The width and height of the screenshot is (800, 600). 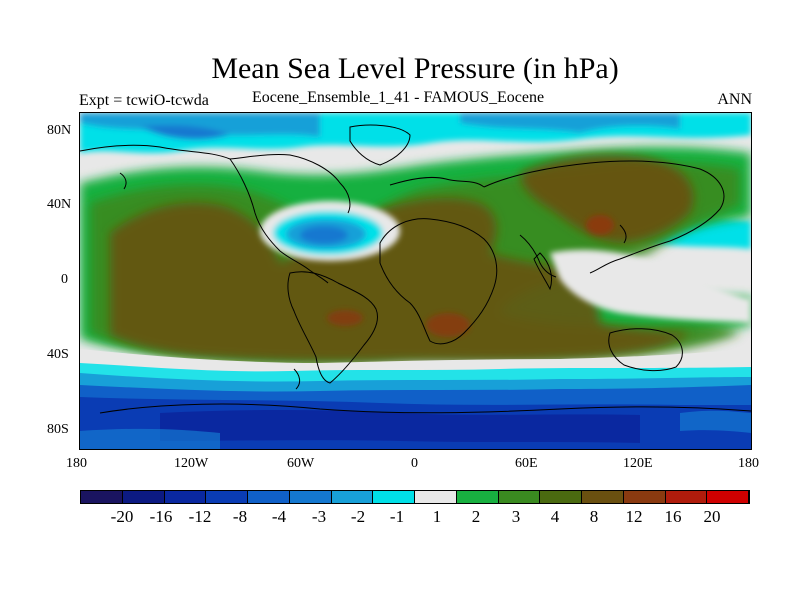 What do you see at coordinates (58, 354) in the screenshot?
I see `lat-tick-40s: 40S` at bounding box center [58, 354].